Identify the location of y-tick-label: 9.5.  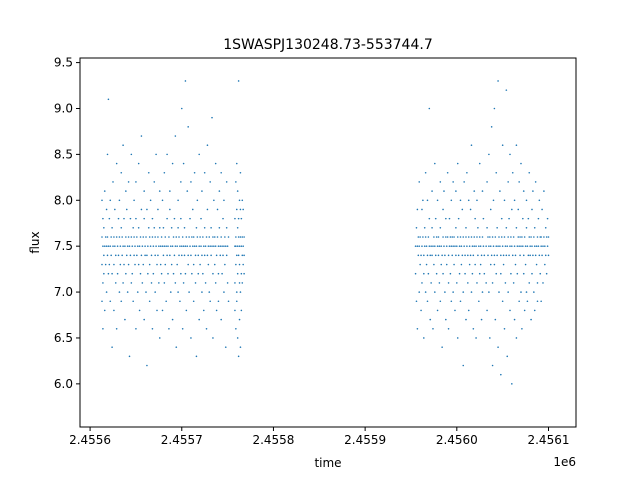
(63, 63).